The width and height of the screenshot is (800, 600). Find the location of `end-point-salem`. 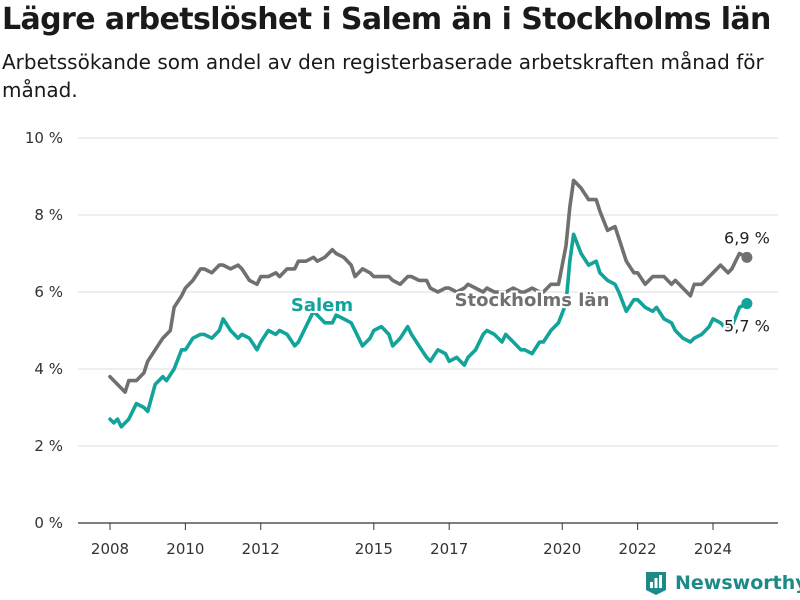

end-point-salem is located at coordinates (747, 304).